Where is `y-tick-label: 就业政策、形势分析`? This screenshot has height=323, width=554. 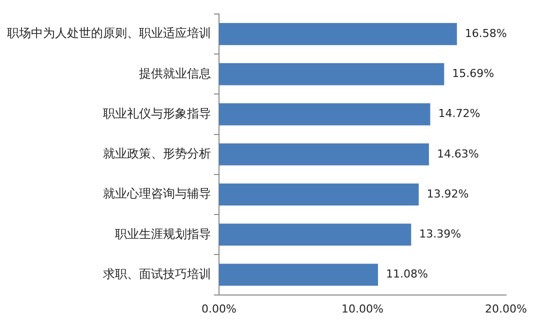 y-tick-label: 就业政策、形势分析 is located at coordinates (157, 153).